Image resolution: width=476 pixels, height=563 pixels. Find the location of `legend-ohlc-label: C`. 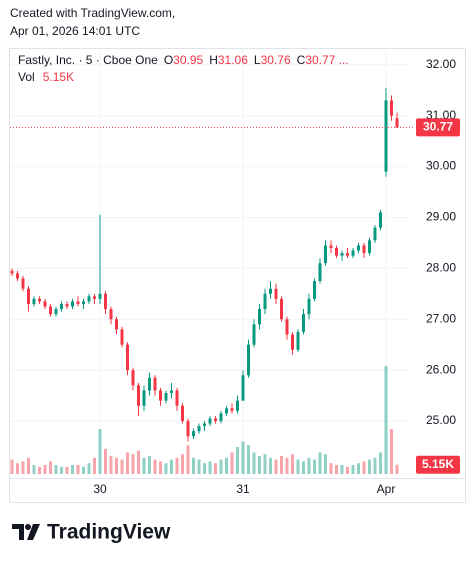

legend-ohlc-label: C is located at coordinates (301, 60).